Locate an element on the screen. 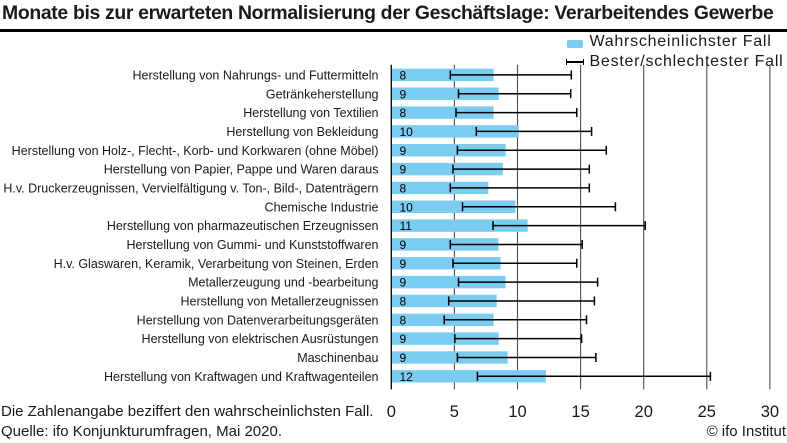 The width and height of the screenshot is (787, 443). svg-text: 12 is located at coordinates (407, 377).